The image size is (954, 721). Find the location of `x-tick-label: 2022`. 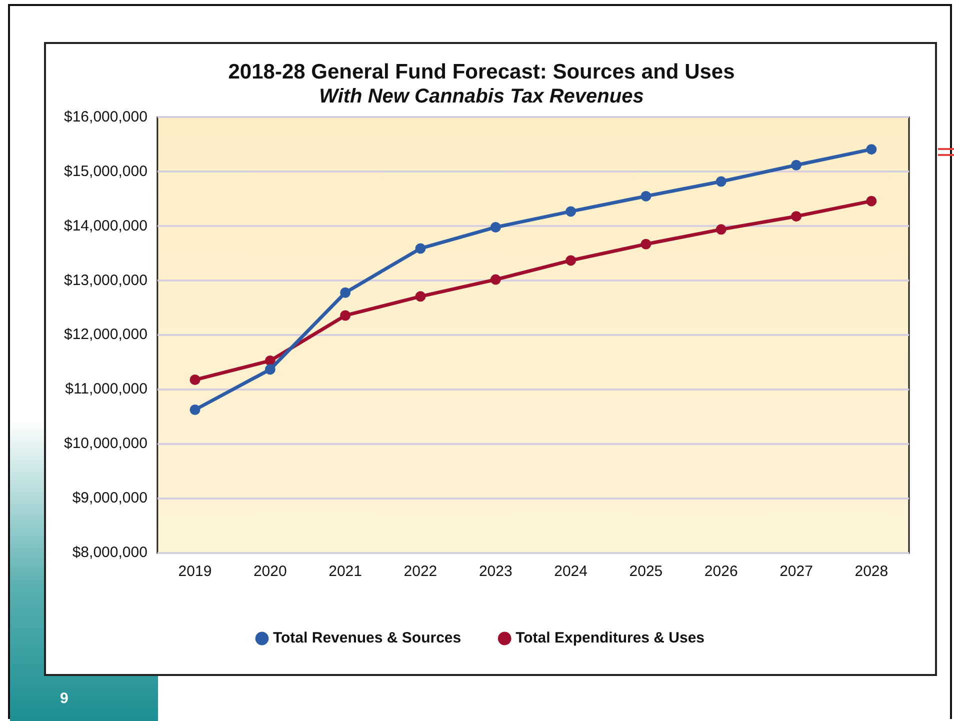

x-tick-label: 2022 is located at coordinates (421, 571).